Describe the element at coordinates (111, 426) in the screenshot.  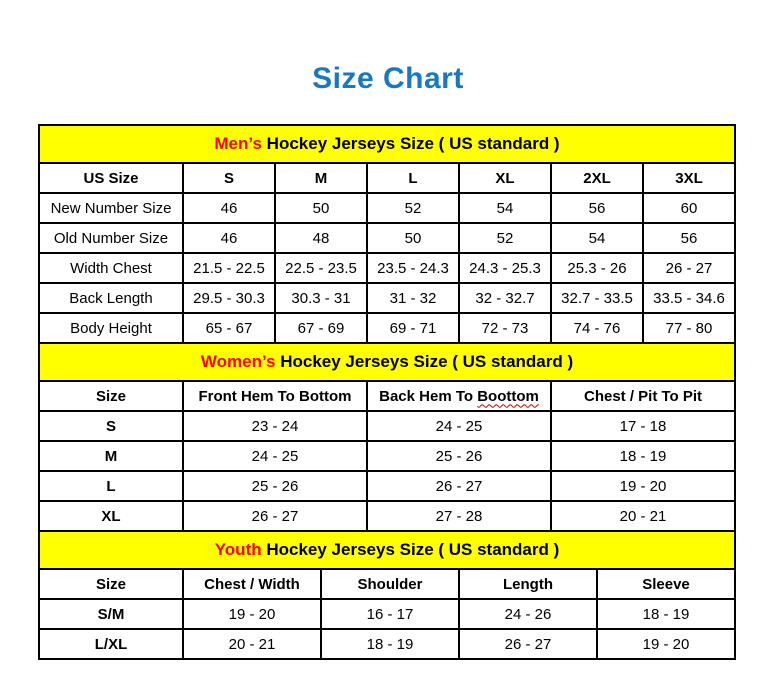
I see `row-label: S` at that location.